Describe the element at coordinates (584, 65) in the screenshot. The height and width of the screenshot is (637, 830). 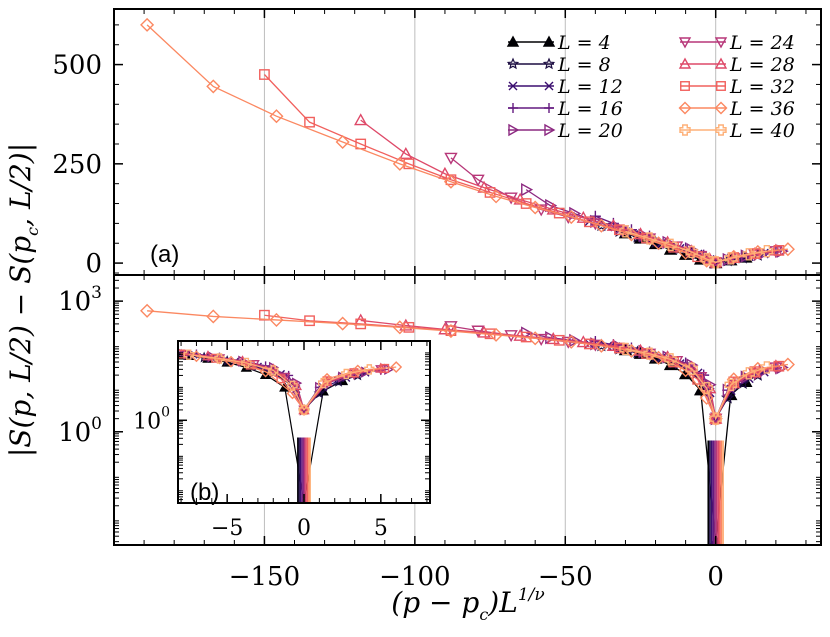
I see `legend-label: L = 8` at that location.